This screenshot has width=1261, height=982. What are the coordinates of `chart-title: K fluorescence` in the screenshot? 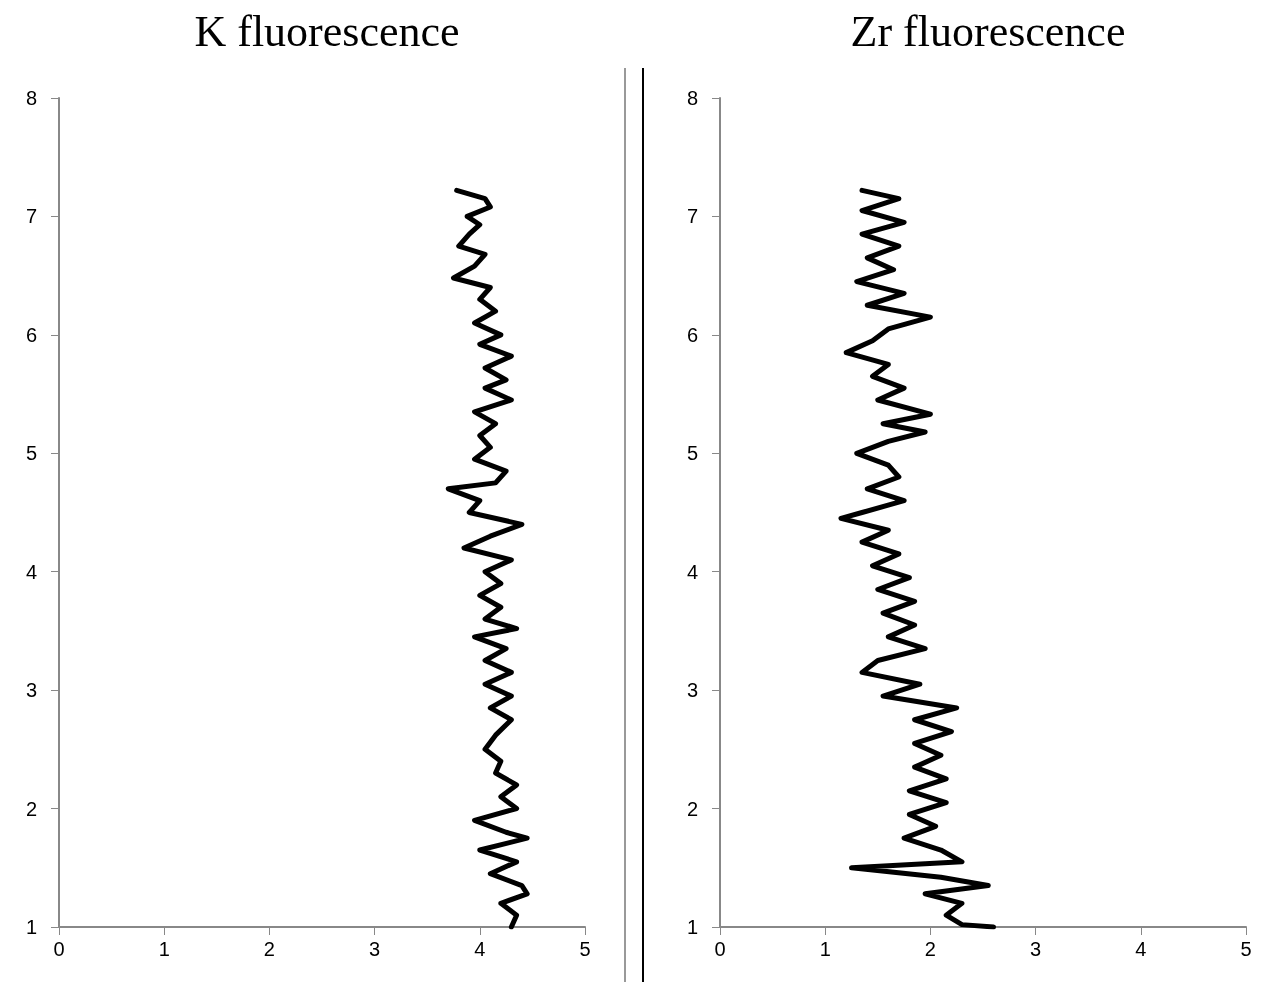 It's located at (327, 31).